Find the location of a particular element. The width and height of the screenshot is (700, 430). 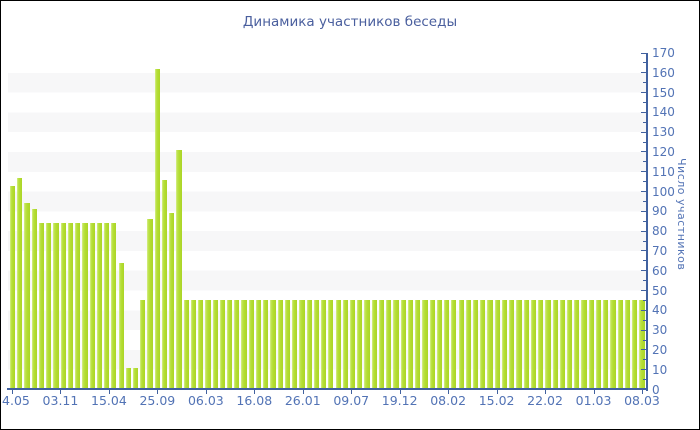

y-tick-label: 90 is located at coordinates (660, 211).